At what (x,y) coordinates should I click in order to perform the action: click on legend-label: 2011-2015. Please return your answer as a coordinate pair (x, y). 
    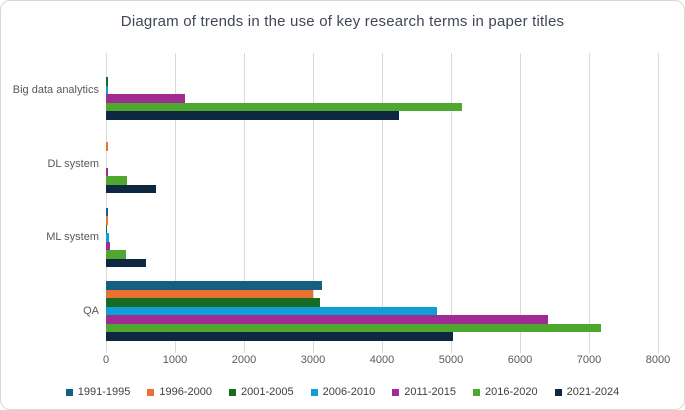
    Looking at the image, I should click on (430, 392).